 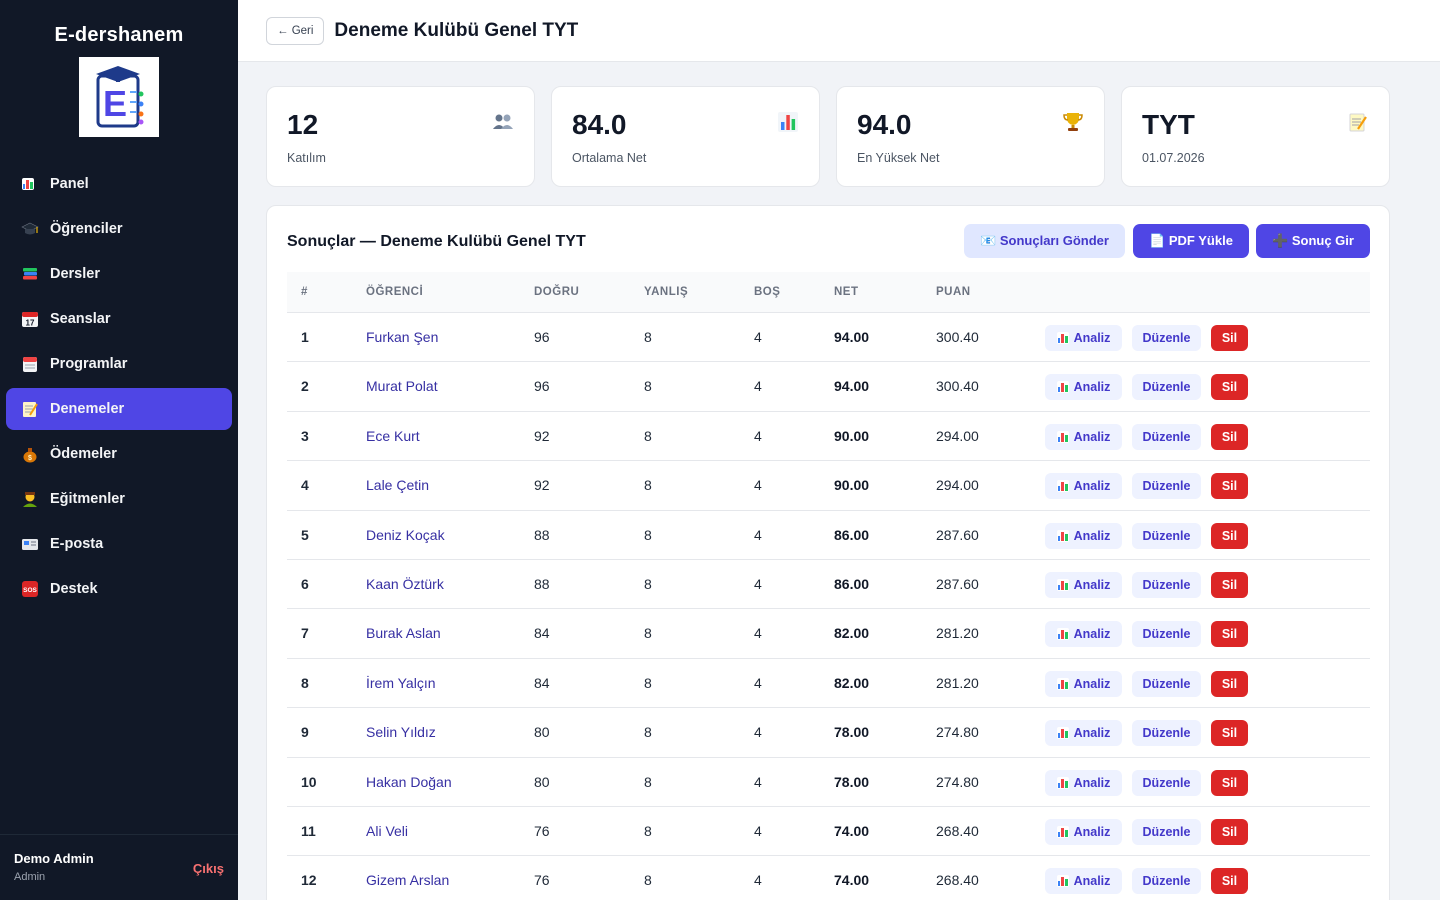 I want to click on sidebar-item-programs: Programlar, so click(x=119, y=364).